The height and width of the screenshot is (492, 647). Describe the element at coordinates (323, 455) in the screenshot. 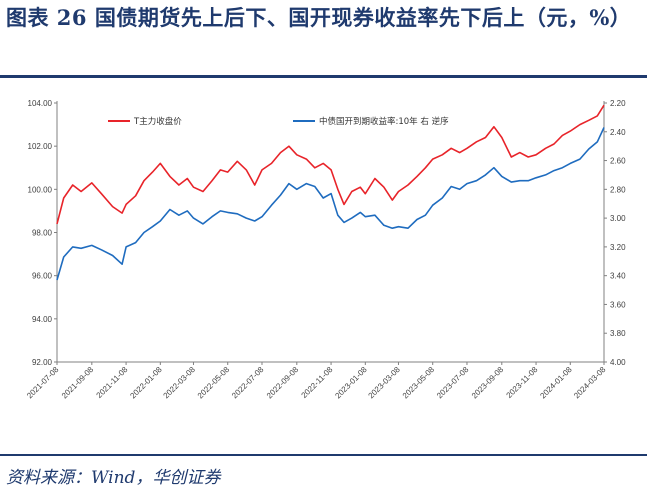

I see `footer-divider` at that location.